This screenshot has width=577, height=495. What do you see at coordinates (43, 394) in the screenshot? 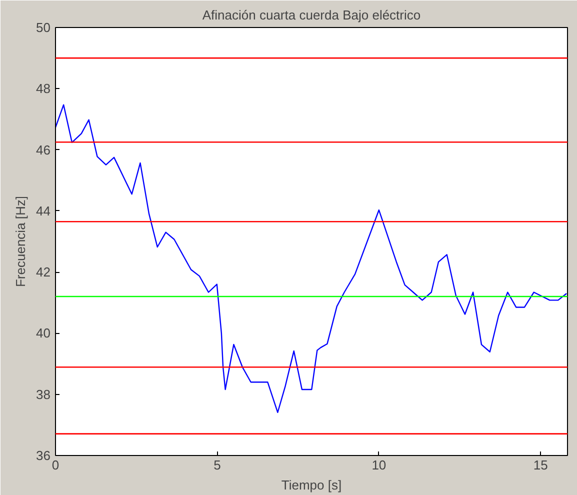
I see `y-tick-label: 38` at bounding box center [43, 394].